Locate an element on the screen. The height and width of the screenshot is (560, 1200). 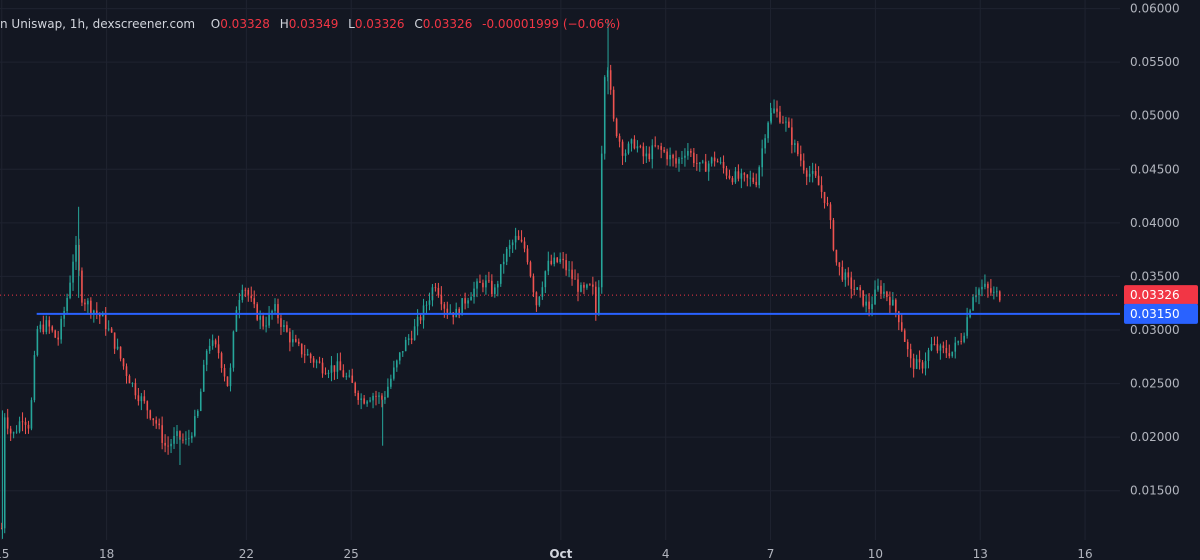
time-tick-label: 10 is located at coordinates (875, 553).